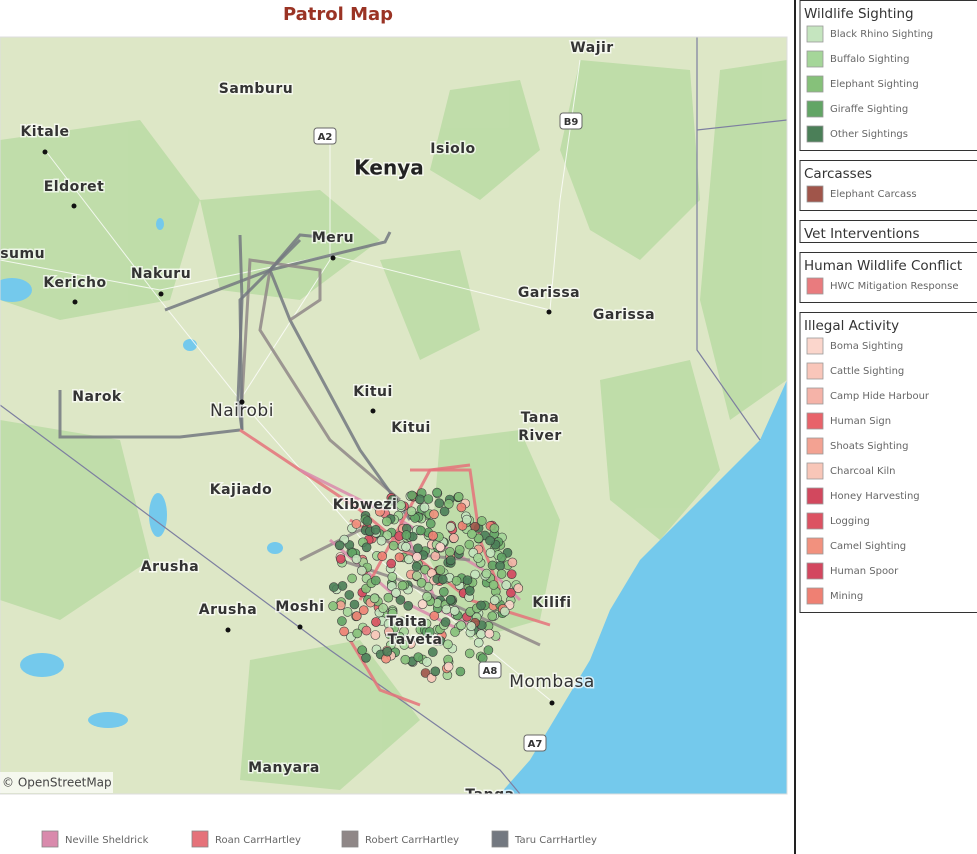 This screenshot has width=977, height=854. I want to click on place-label: Garissa, so click(549, 293).